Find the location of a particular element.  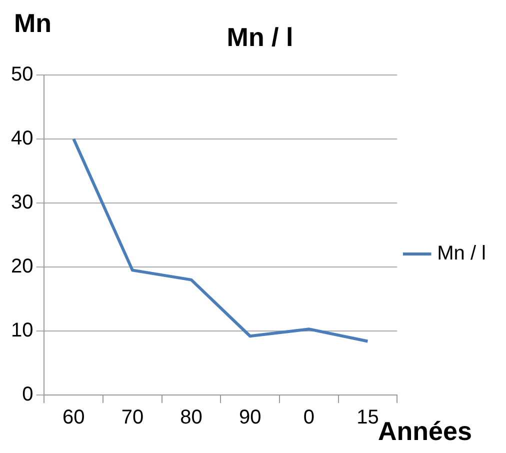

y-tick-label: 10 is located at coordinates (22, 331).